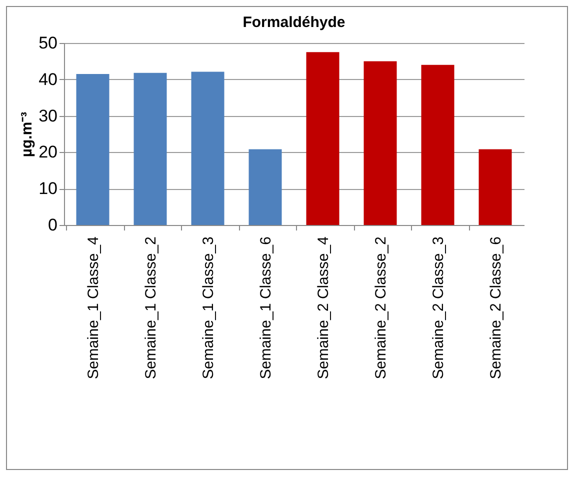 This screenshot has height=481, width=578. Describe the element at coordinates (265, 308) in the screenshot. I see `x-tick-label: Semaine_1 Classe_6` at that location.